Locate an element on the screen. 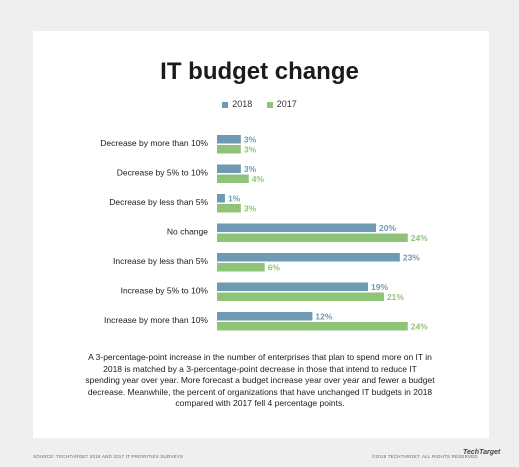 The height and width of the screenshot is (467, 519). data-label-2017: 6% is located at coordinates (274, 268).